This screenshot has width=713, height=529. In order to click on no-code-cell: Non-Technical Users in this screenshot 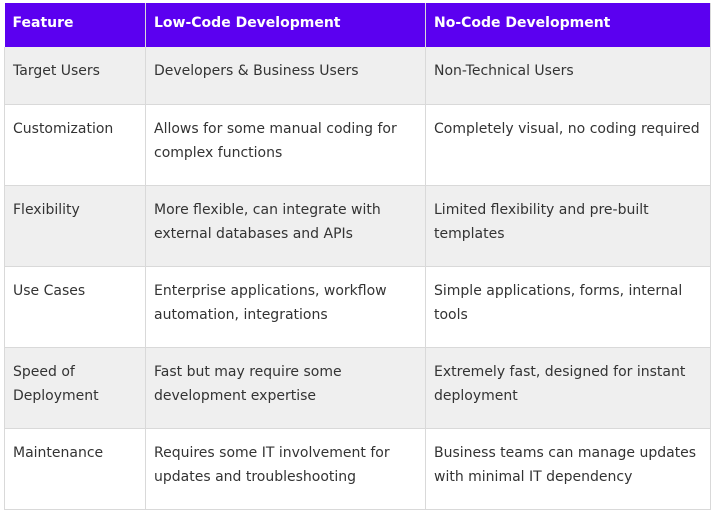, I will do `click(568, 76)`.